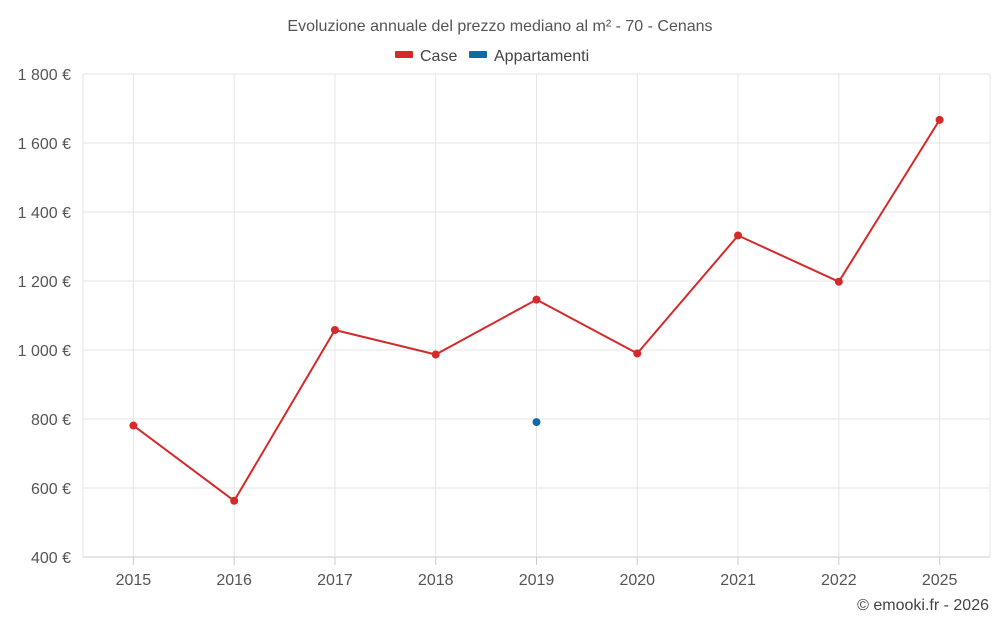 The width and height of the screenshot is (1000, 625). I want to click on x-tick-label: 2016, so click(234, 580).